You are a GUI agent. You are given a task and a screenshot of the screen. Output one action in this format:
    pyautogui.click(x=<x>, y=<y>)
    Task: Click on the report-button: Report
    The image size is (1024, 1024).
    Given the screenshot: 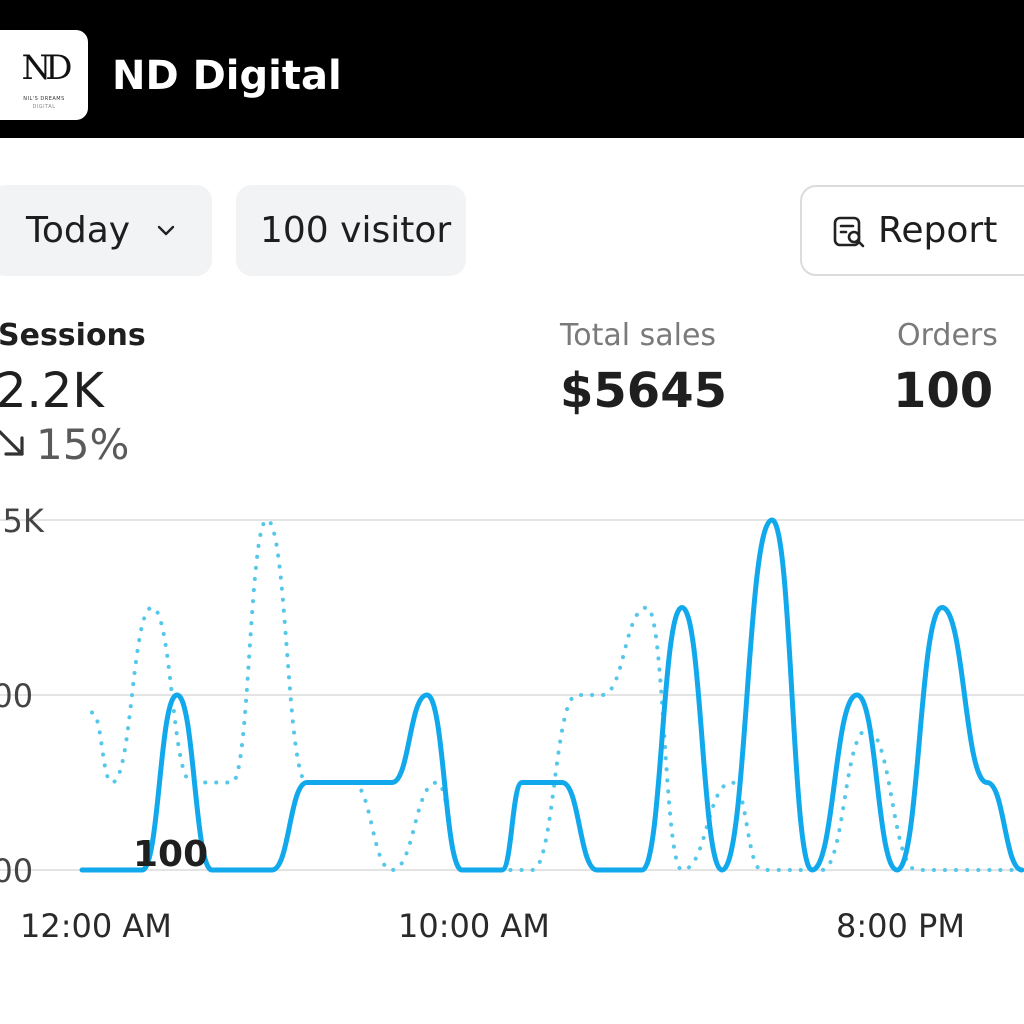 What is the action you would take?
    pyautogui.click(x=912, y=230)
    